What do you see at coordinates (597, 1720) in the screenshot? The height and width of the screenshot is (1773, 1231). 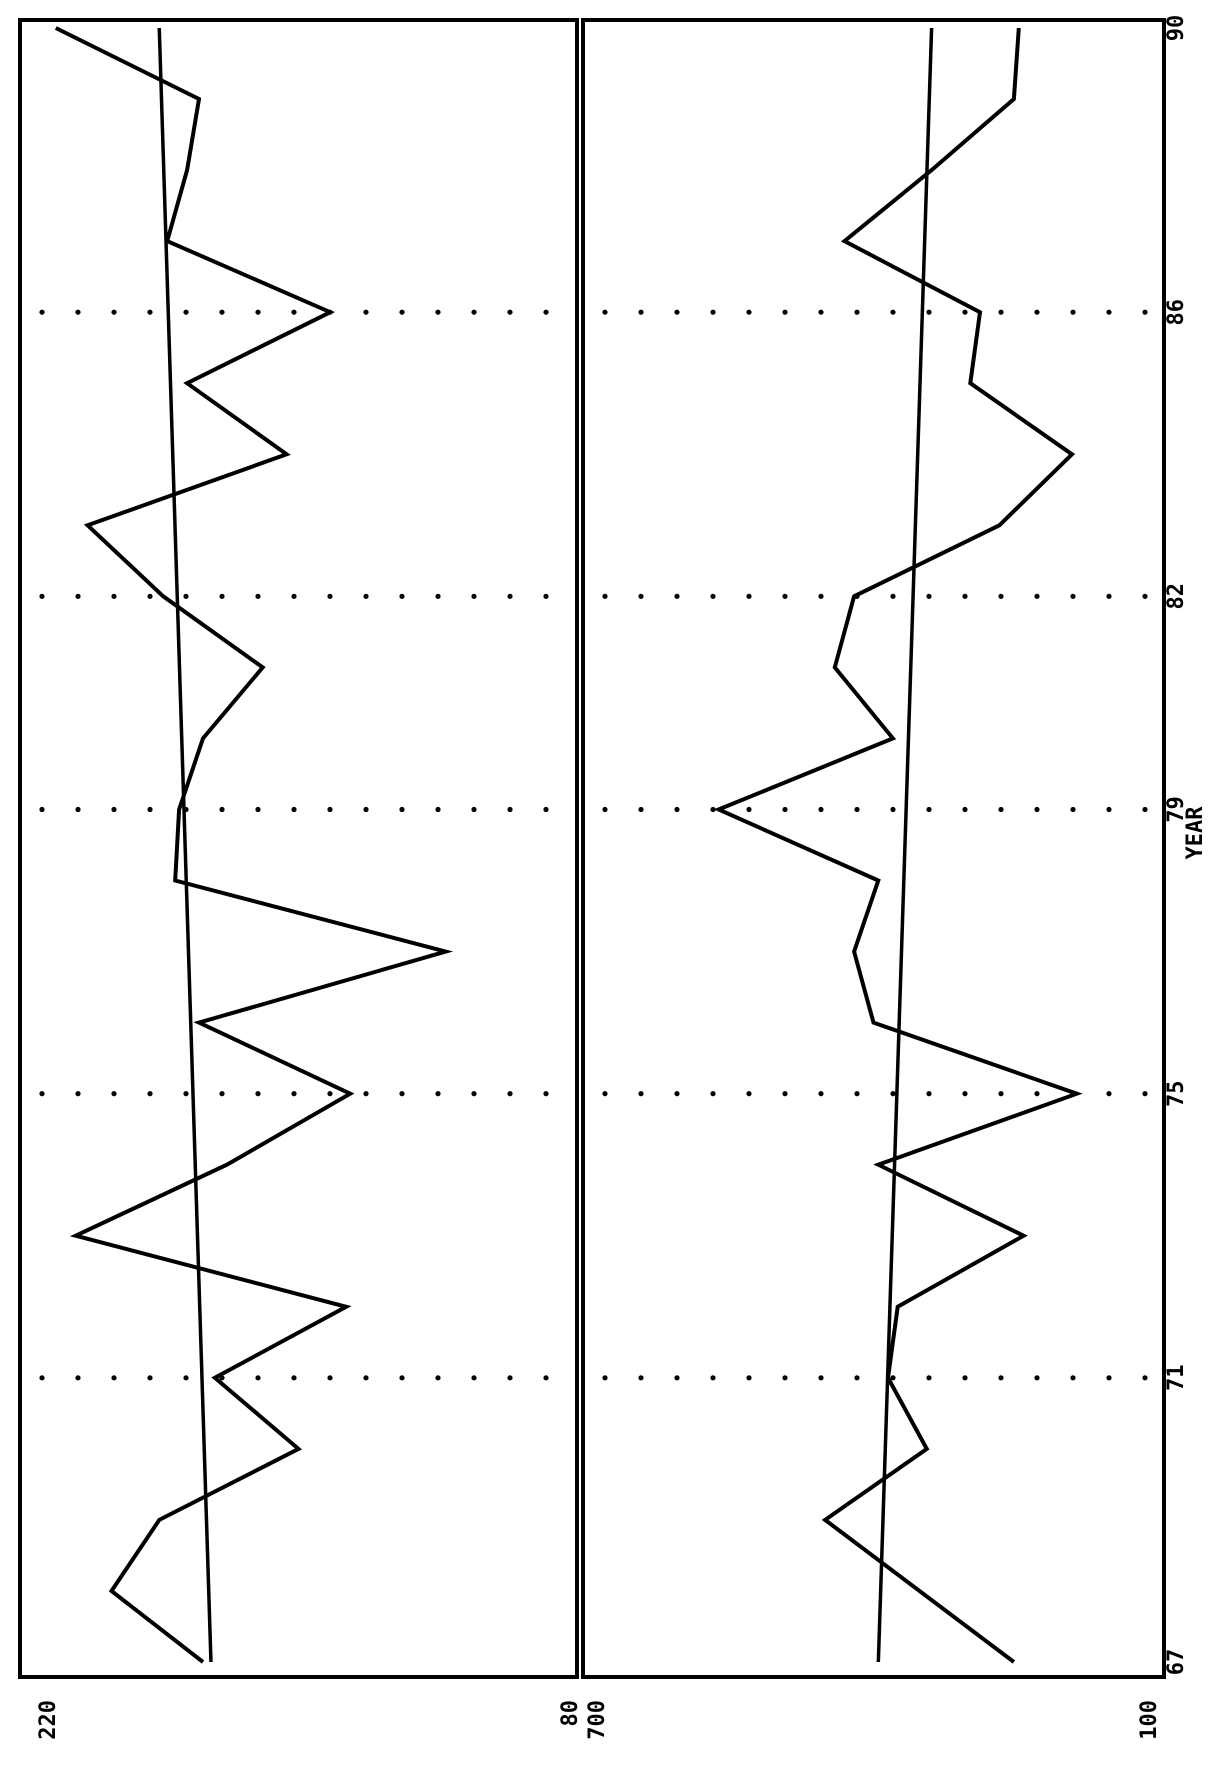 I see `y-tick-label-top-lower: 700` at bounding box center [597, 1720].